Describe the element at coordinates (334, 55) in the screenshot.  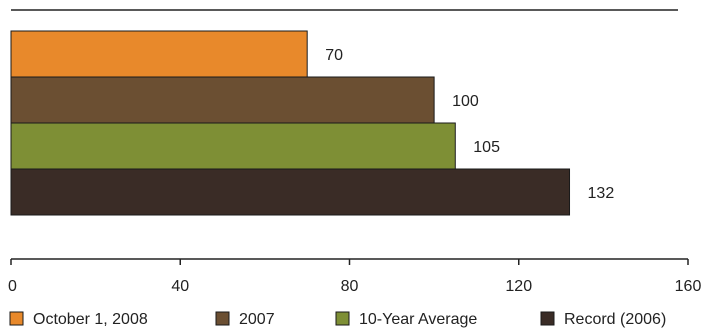
I see `bar-value-label: 70` at that location.